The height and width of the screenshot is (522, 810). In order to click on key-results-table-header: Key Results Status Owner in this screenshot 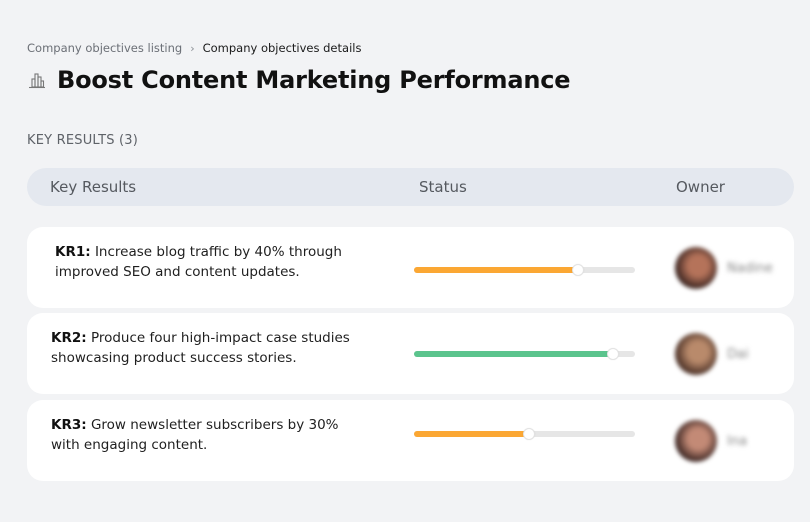, I will do `click(410, 187)`.